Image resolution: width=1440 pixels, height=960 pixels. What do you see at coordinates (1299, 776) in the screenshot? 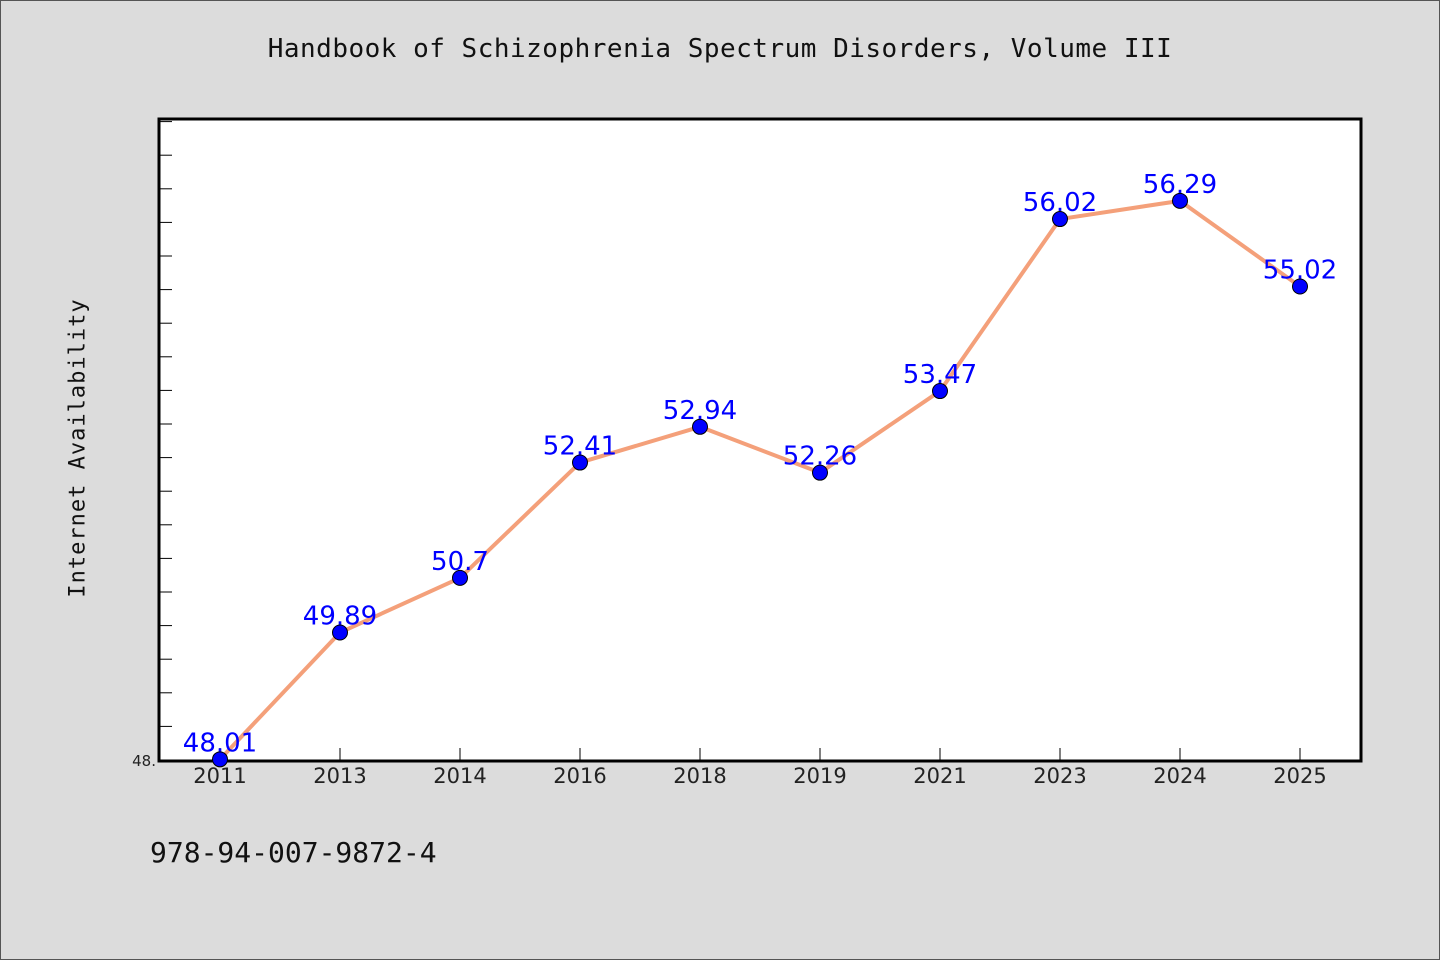
I see `x-tick-label: 2025` at bounding box center [1299, 776].